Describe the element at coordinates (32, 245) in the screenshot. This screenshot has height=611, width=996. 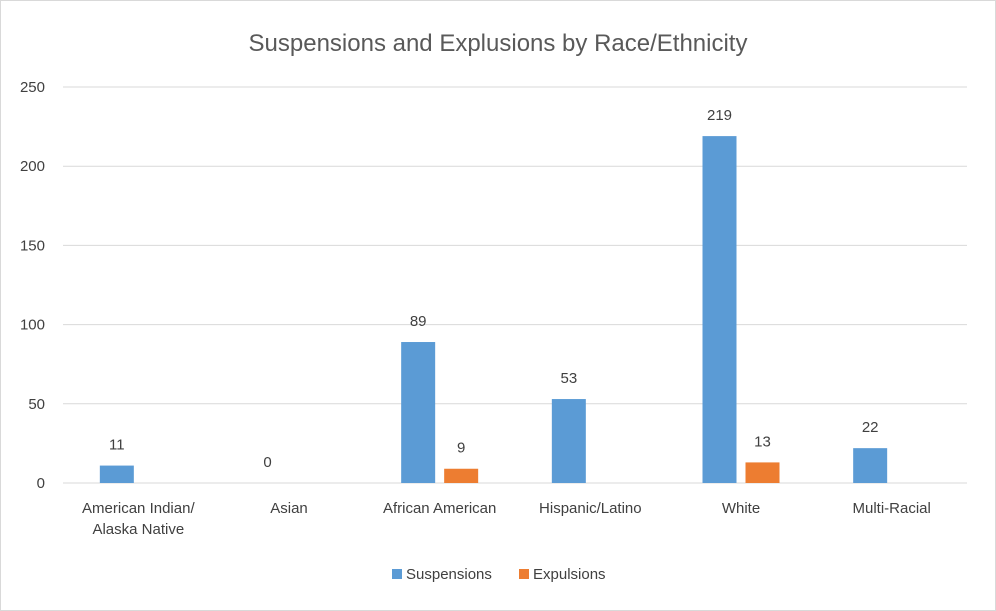
I see `y-tick-label: 150` at that location.